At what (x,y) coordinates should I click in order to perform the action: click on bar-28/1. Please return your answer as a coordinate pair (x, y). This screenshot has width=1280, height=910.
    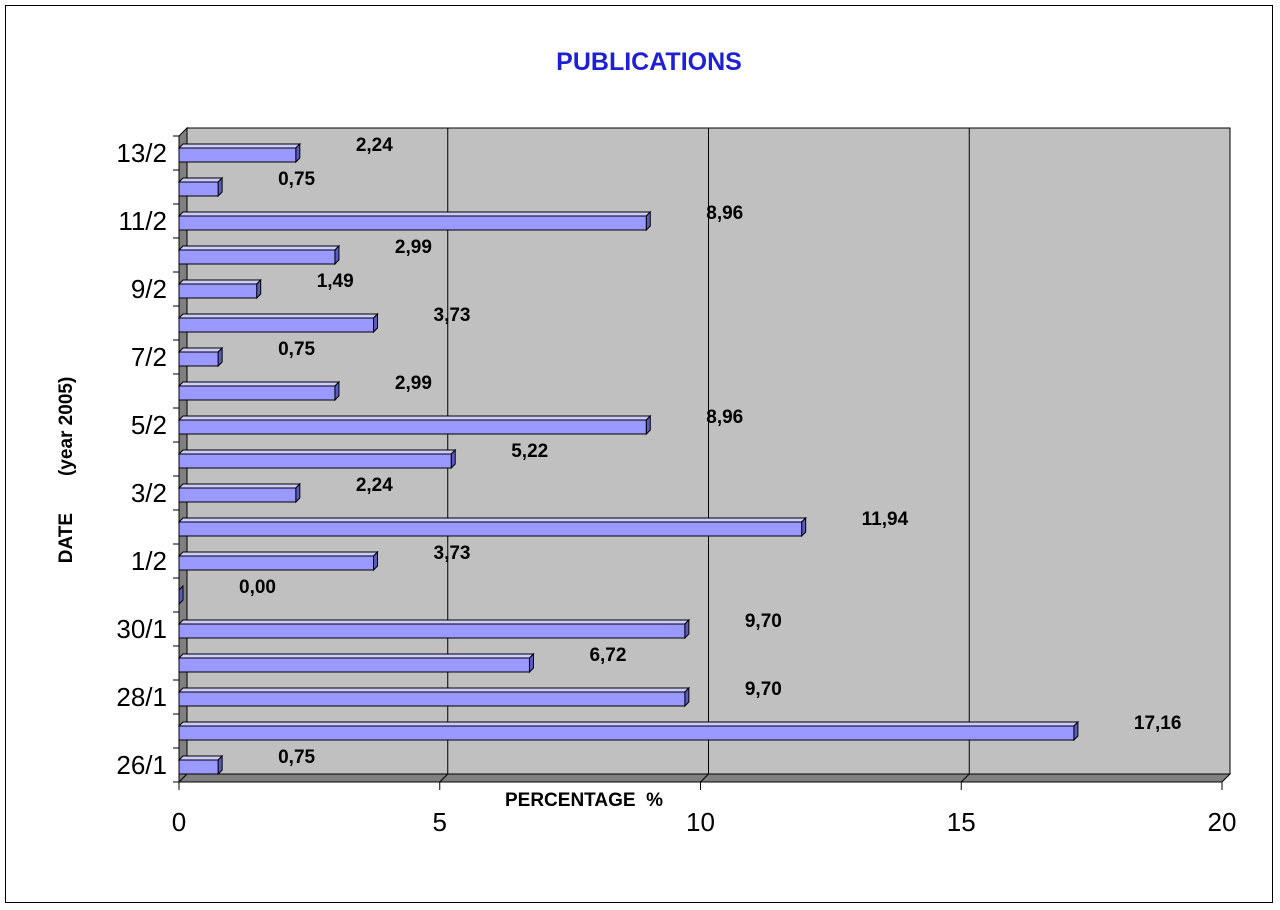
    Looking at the image, I should click on (434, 697).